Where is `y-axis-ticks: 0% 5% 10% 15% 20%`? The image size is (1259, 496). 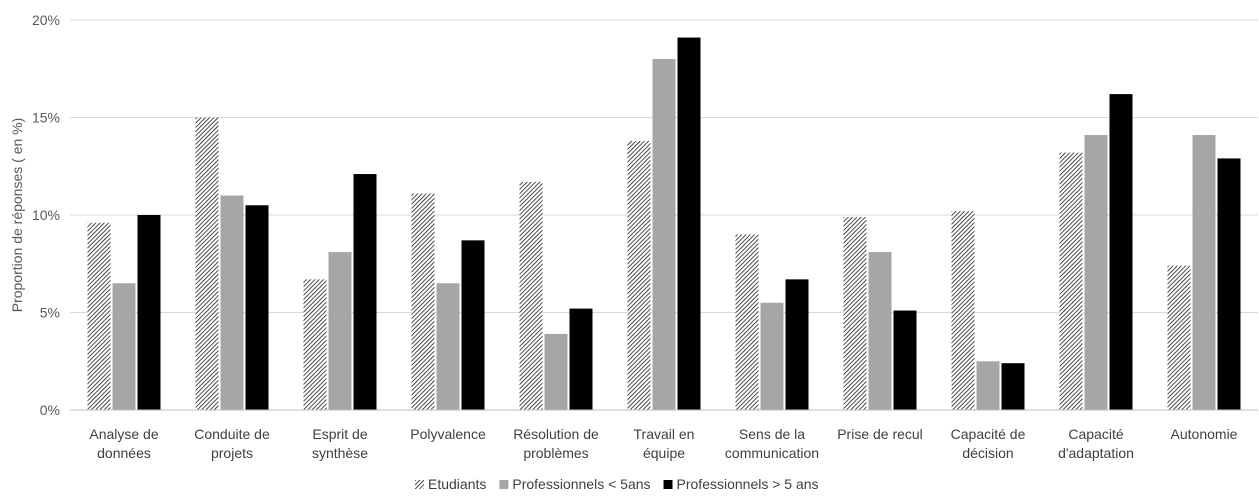
y-axis-ticks: 0% 5% 10% 15% 20% is located at coordinates (46, 215).